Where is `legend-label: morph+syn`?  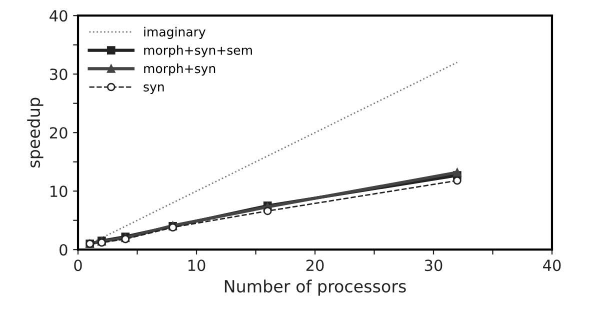
legend-label: morph+syn is located at coordinates (180, 70).